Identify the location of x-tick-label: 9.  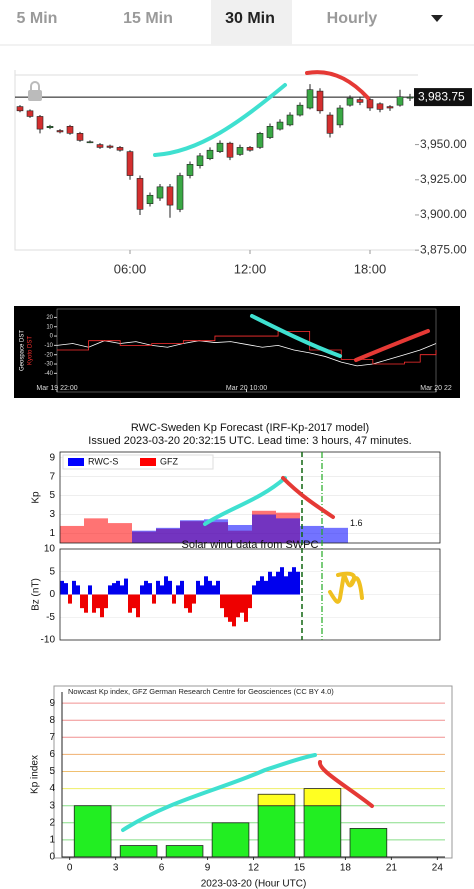
(208, 868).